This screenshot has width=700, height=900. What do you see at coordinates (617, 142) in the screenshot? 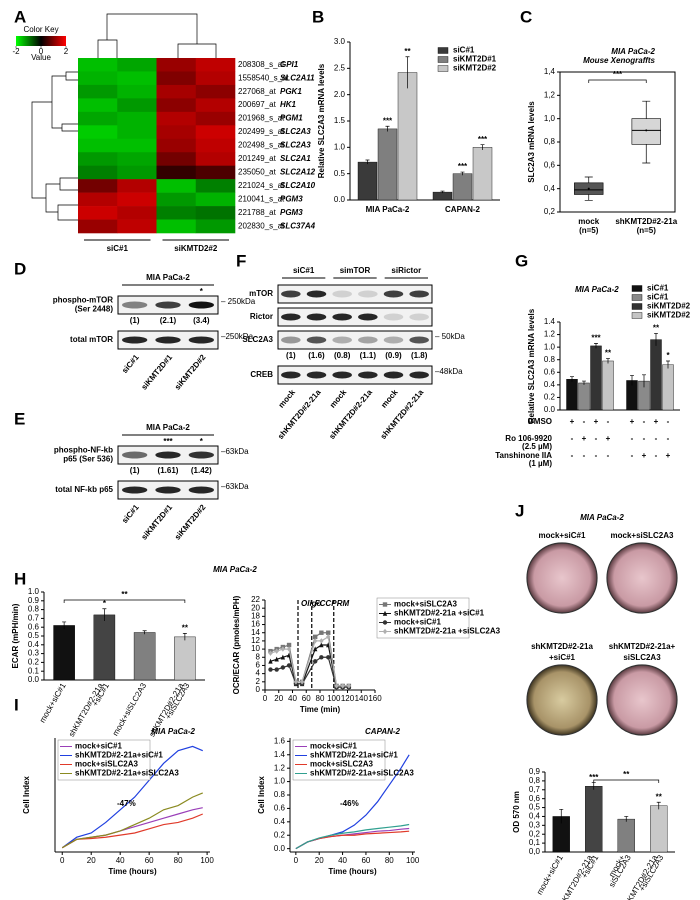
I see `frame` at bounding box center [617, 142].